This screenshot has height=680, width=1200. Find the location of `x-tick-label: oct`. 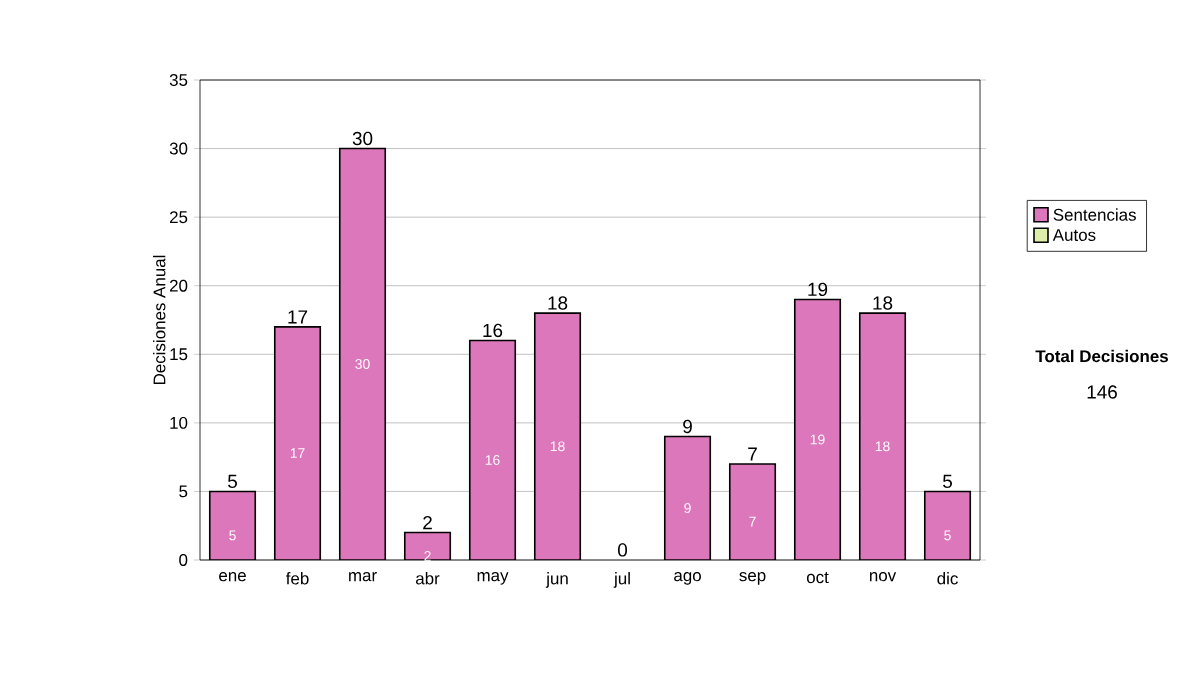

x-tick-label: oct is located at coordinates (817, 578).